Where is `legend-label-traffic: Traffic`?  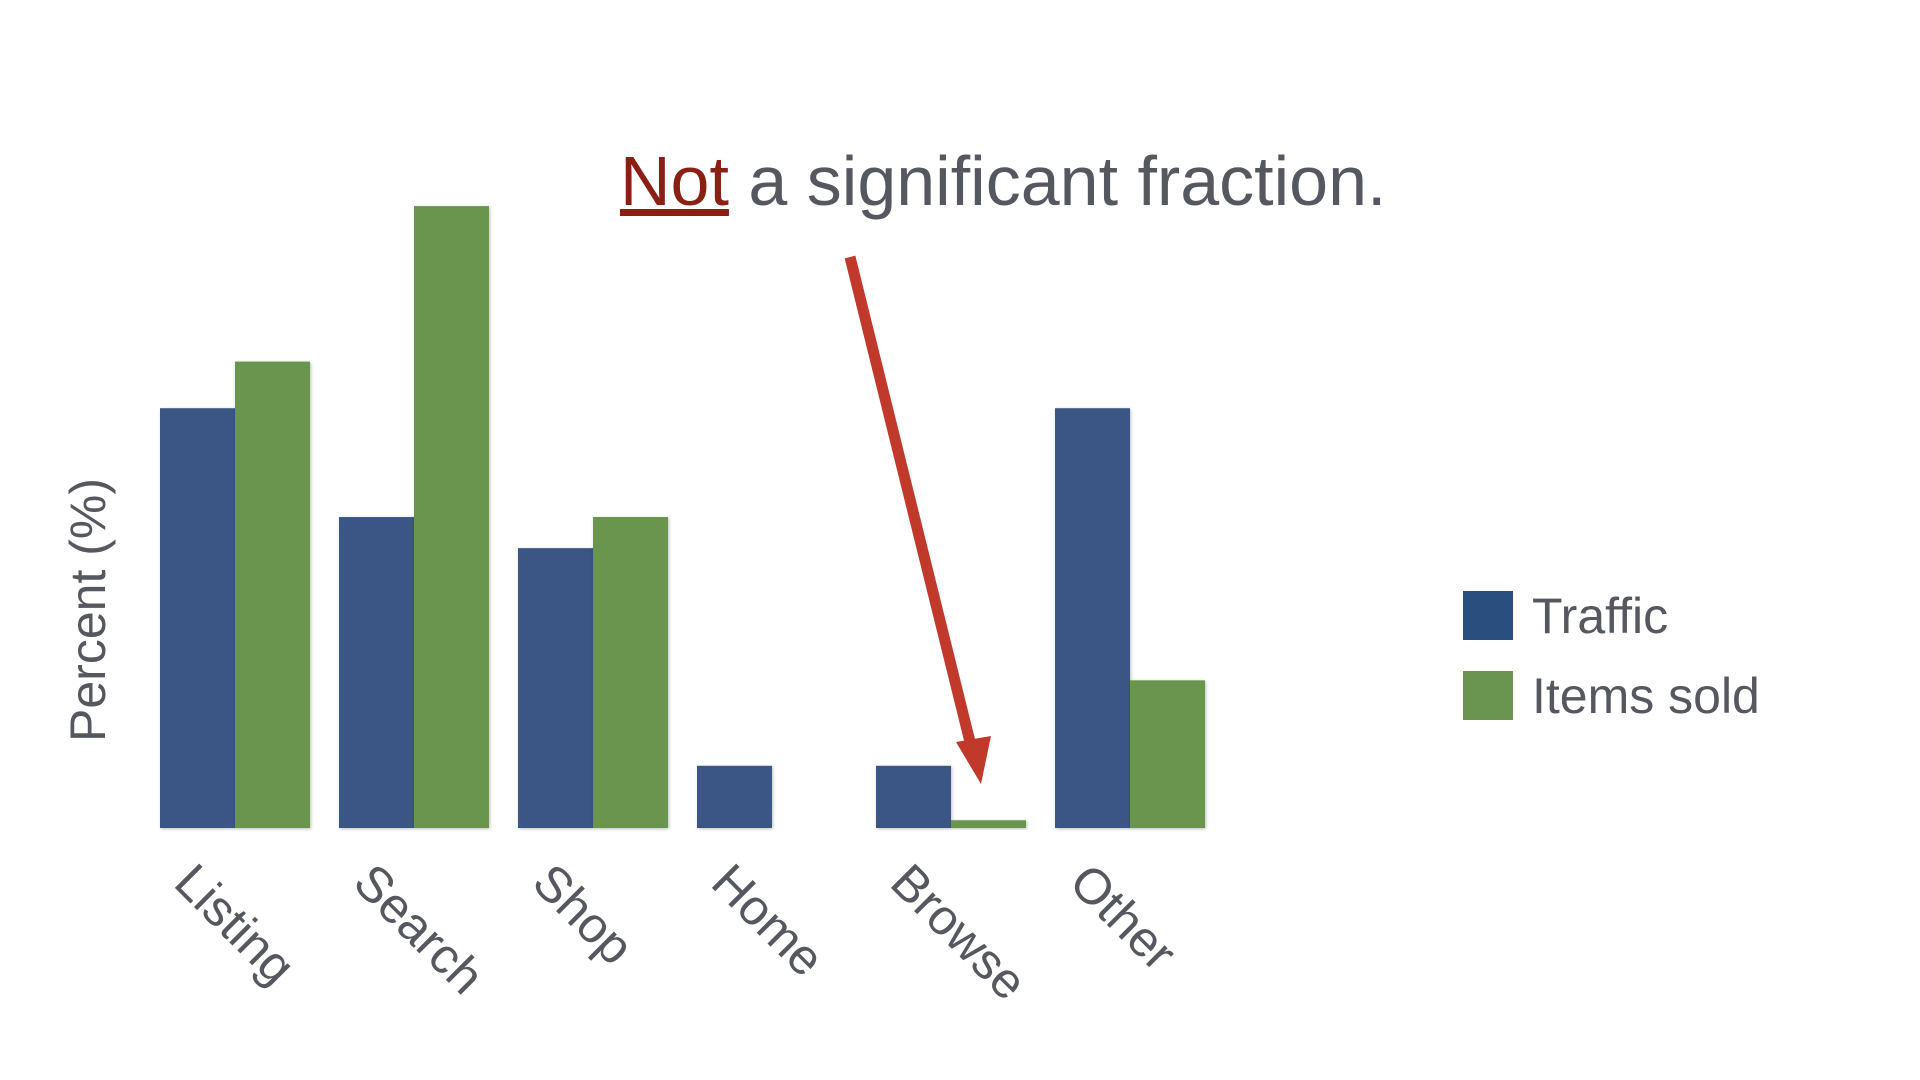 legend-label-traffic: Traffic is located at coordinates (1600, 616).